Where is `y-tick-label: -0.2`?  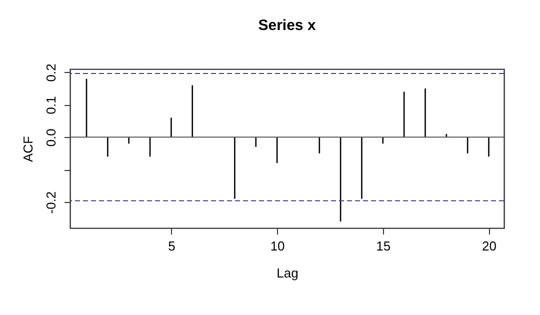 y-tick-label: -0.2 is located at coordinates (51, 202).